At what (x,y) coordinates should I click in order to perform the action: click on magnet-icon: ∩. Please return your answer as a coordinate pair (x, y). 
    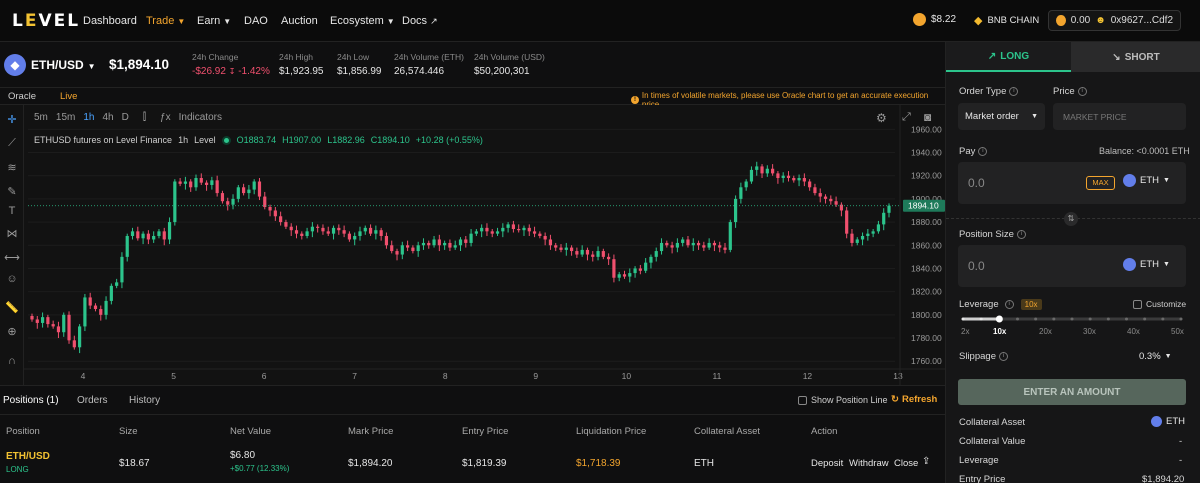
    Looking at the image, I should click on (12, 361).